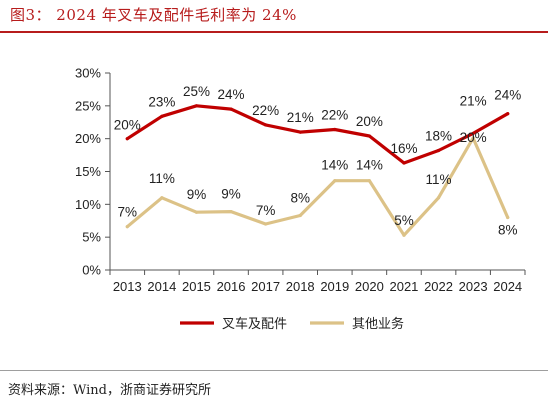 This screenshot has width=548, height=402. What do you see at coordinates (274, 32) in the screenshot?
I see `title-rule` at bounding box center [274, 32].